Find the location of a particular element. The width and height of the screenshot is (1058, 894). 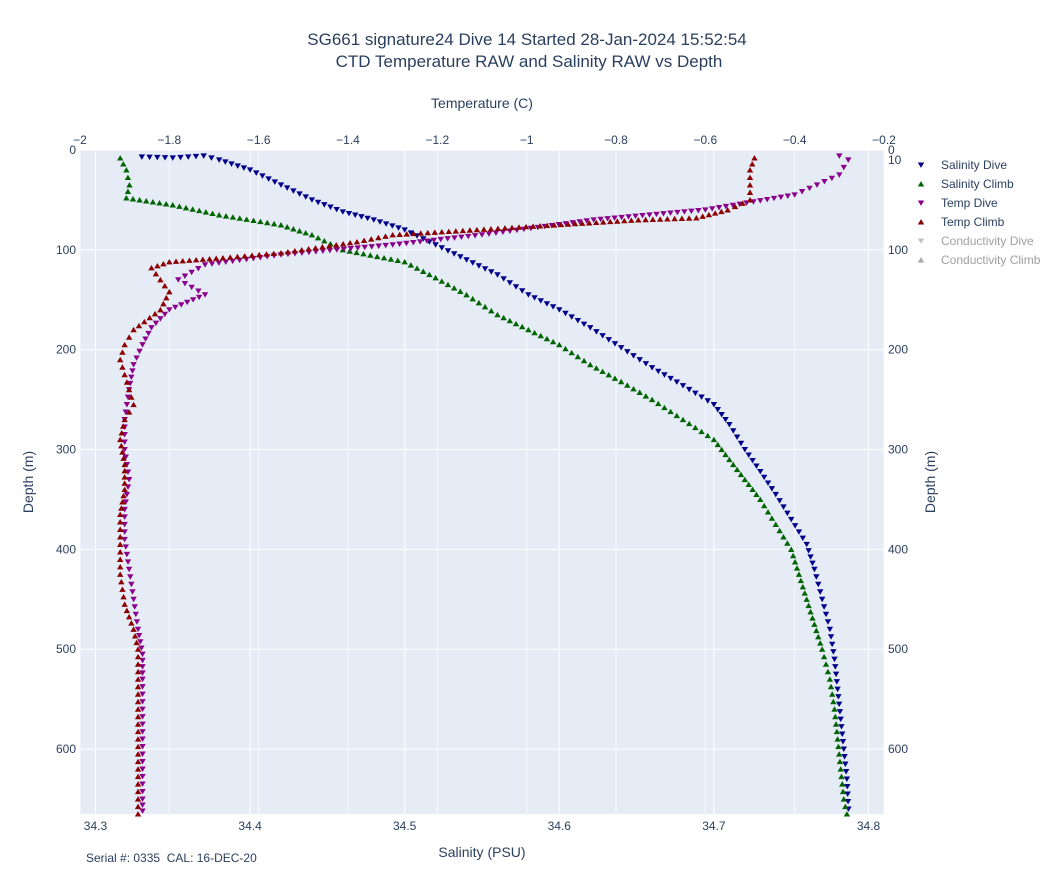

legend-label: Temp Climb is located at coordinates (973, 222).